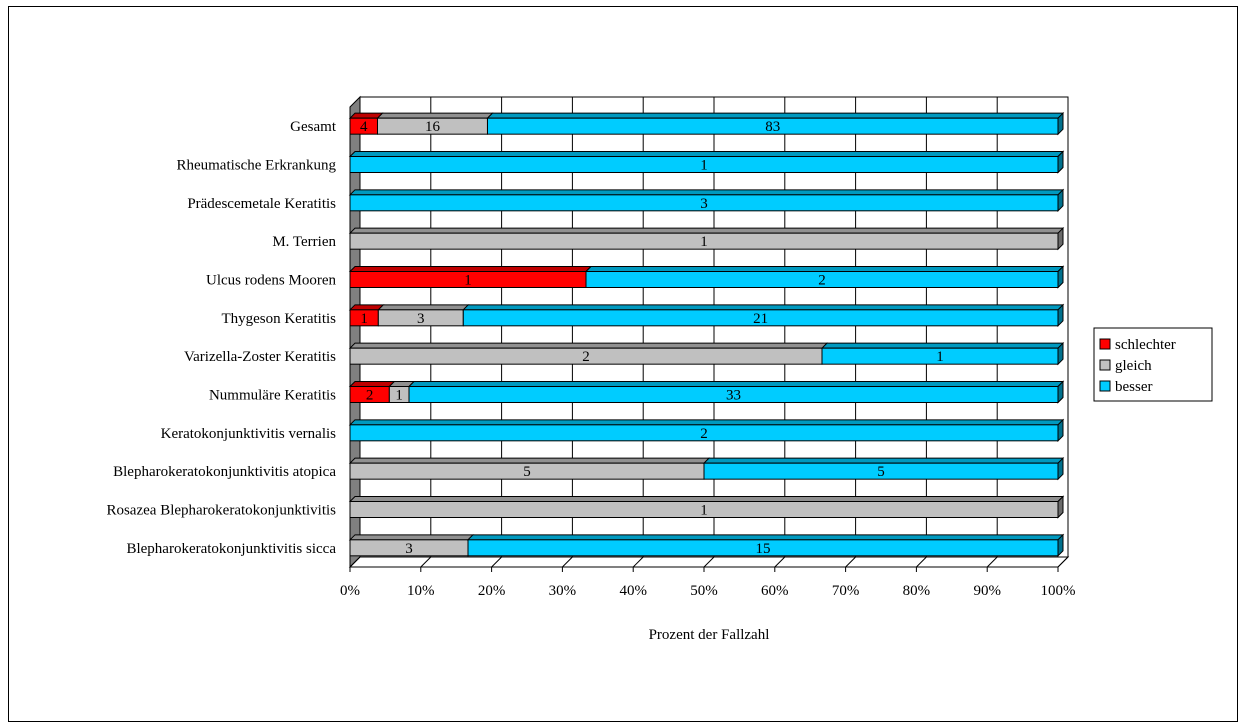 The image size is (1246, 727). I want to click on category-label: Ulcus rodens Mooren, so click(271, 281).